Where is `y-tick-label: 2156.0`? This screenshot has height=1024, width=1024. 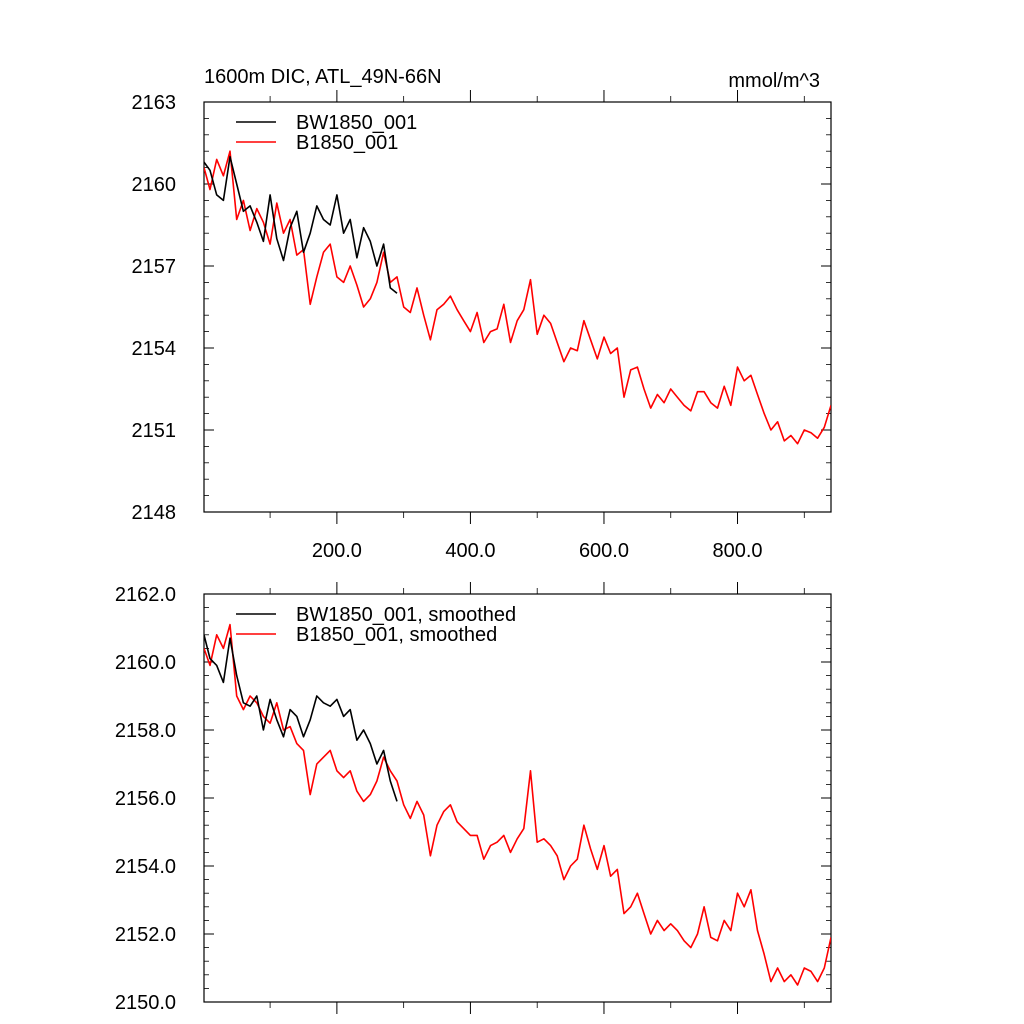 y-tick-label: 2156.0 is located at coordinates (145, 799).